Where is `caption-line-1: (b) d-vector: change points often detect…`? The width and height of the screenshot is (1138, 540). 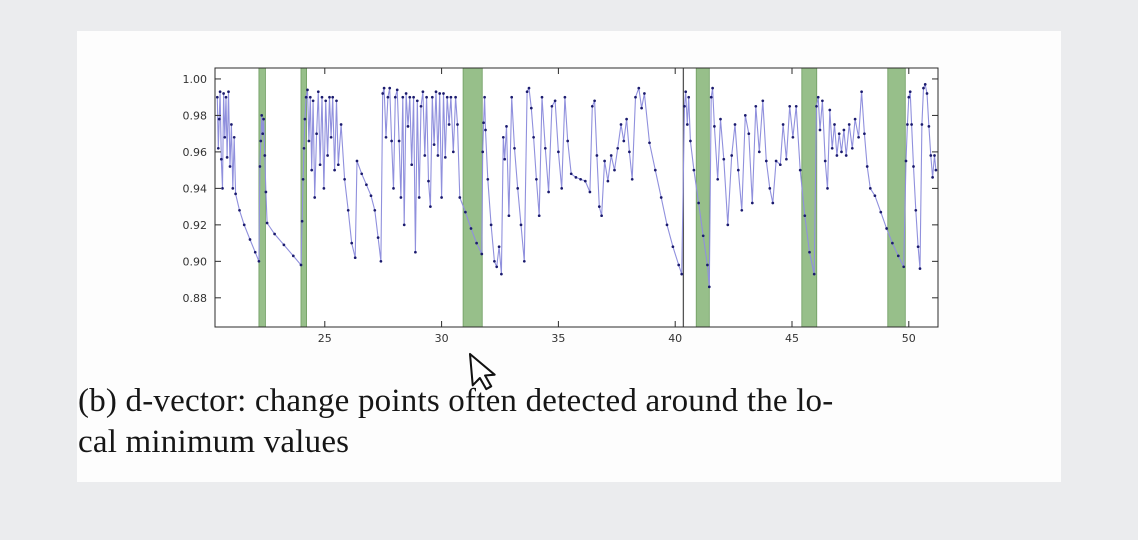 caption-line-1: (b) d-vector: change points often detect… is located at coordinates (456, 401).